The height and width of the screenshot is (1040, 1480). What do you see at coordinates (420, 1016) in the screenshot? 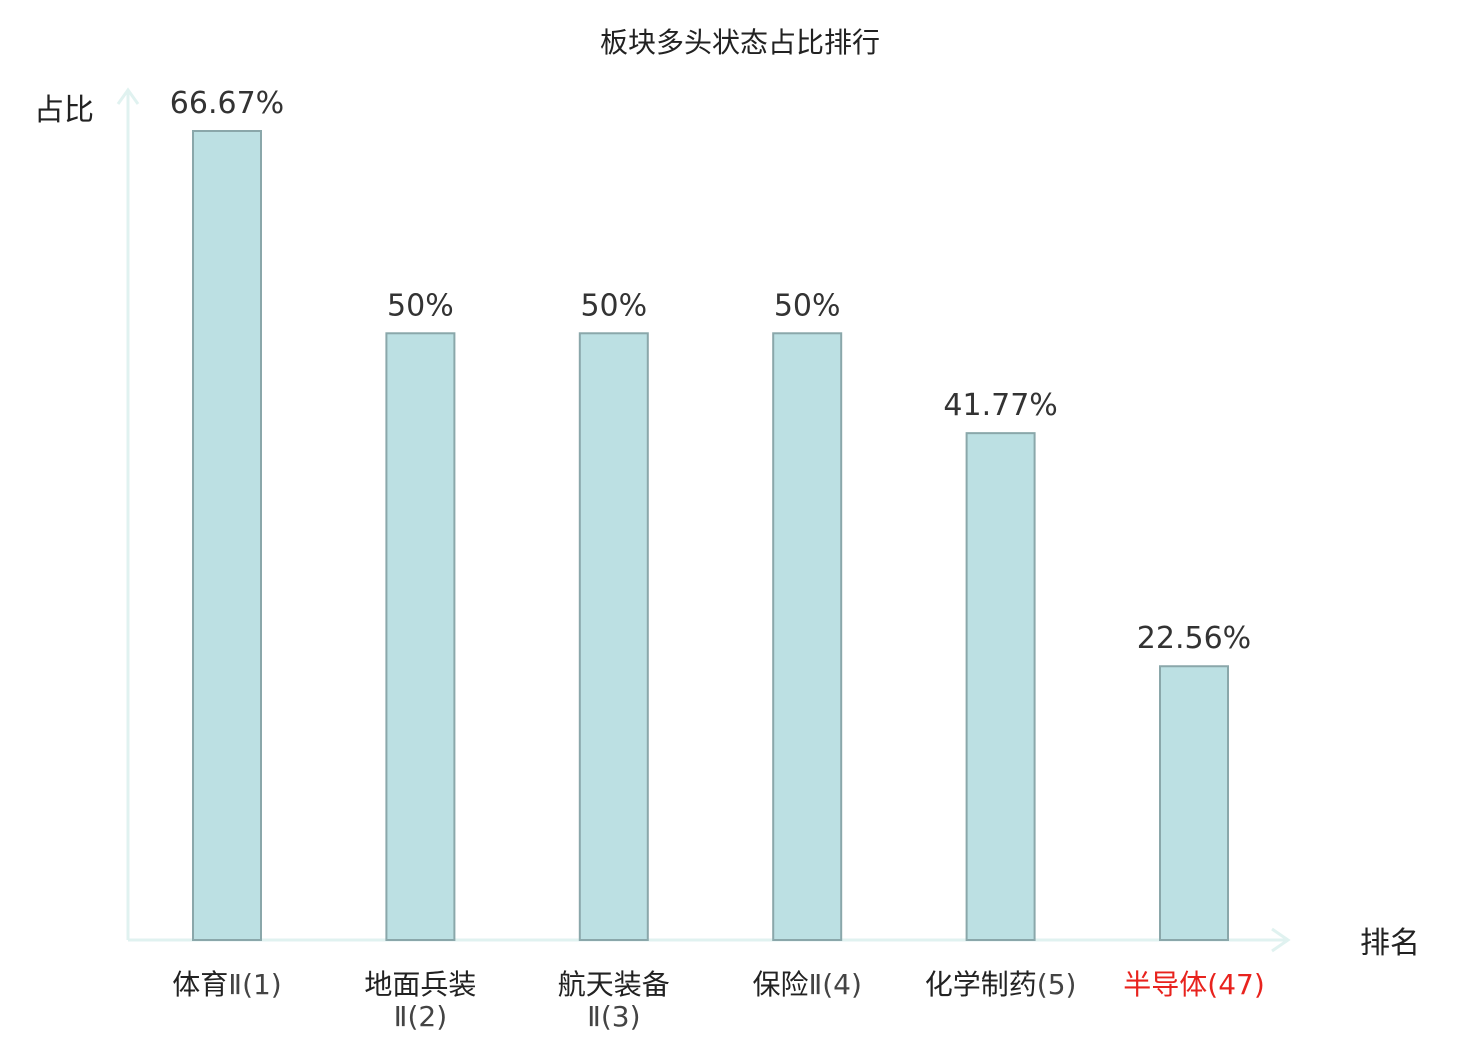
I see `category-rank-2: Ⅱ(2)` at bounding box center [420, 1016].